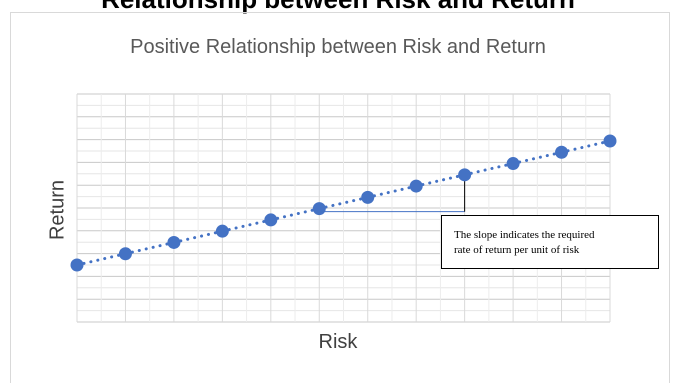 The width and height of the screenshot is (676, 383). What do you see at coordinates (338, 342) in the screenshot?
I see `x-axis-label: Risk` at bounding box center [338, 342].